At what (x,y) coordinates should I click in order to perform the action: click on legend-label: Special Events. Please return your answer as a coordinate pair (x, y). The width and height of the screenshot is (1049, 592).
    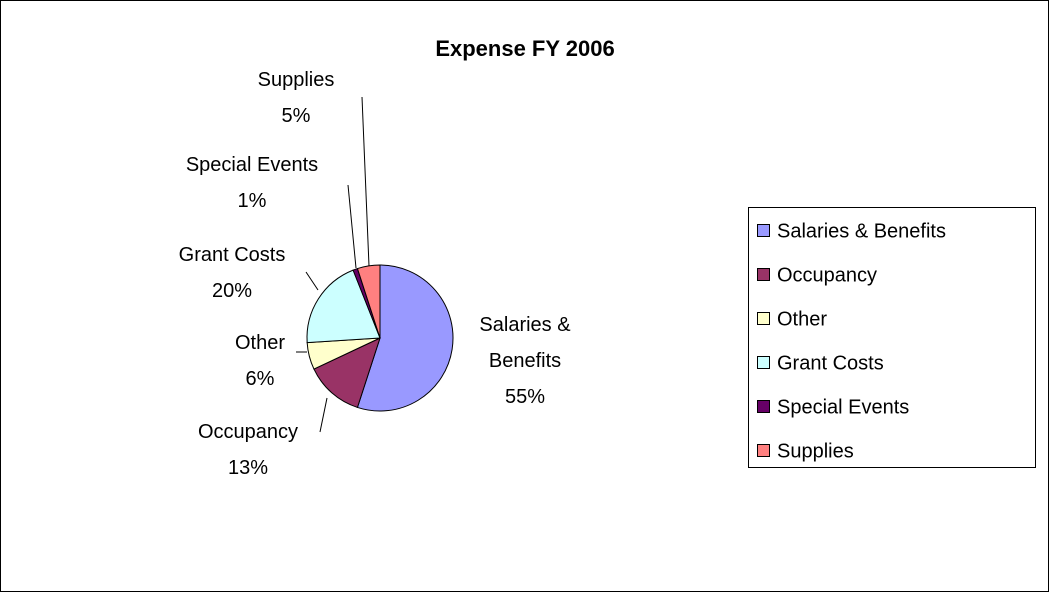
    Looking at the image, I should click on (843, 407).